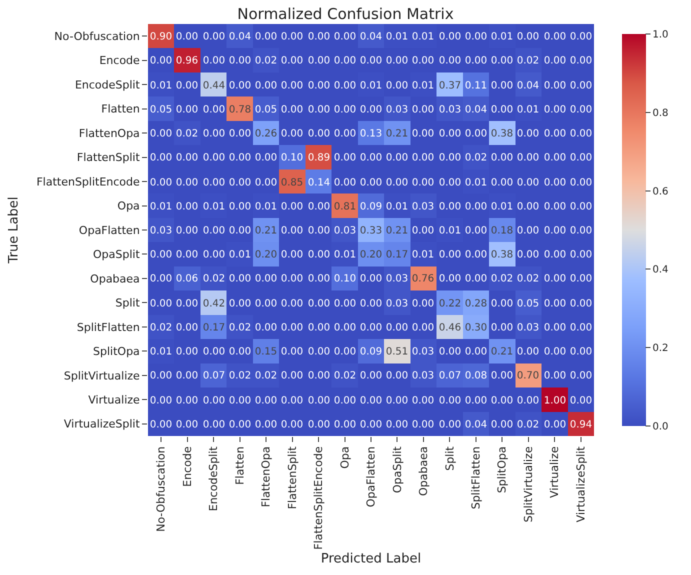 The height and width of the screenshot is (575, 691). I want to click on y-tick-label: SplitOpa, so click(116, 351).